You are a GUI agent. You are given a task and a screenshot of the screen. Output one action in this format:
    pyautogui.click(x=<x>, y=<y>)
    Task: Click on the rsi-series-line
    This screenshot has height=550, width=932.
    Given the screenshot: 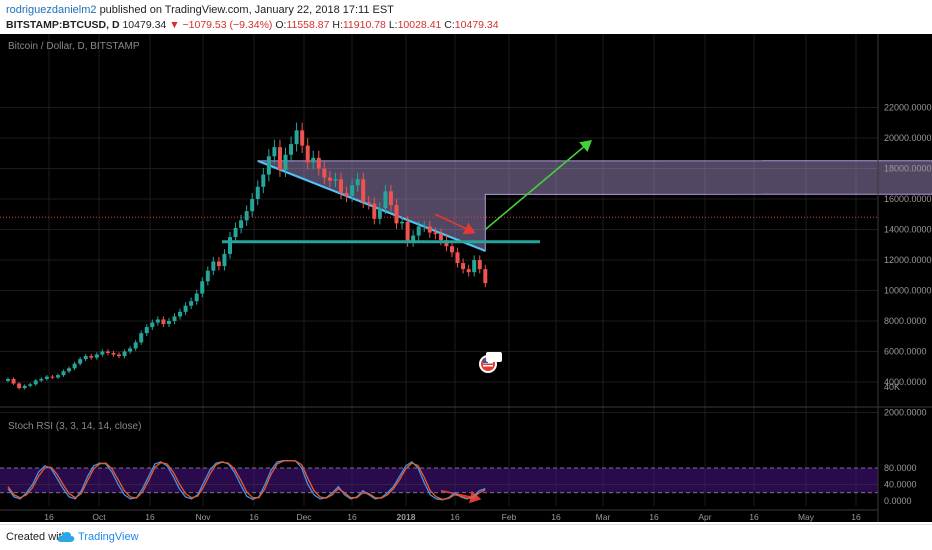 What is the action you would take?
    pyautogui.click(x=246, y=480)
    